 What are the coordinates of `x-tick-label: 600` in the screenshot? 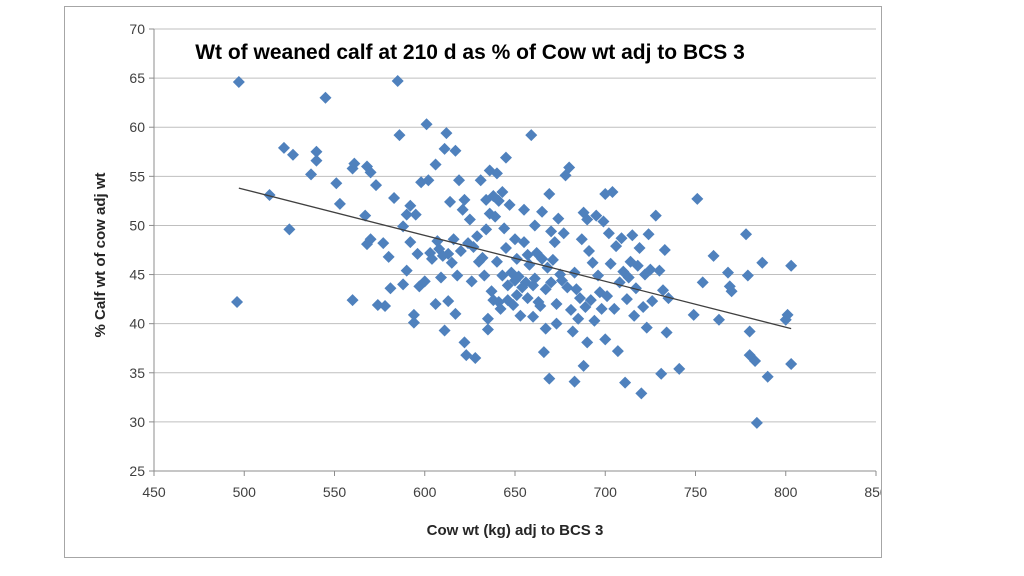 It's located at (425, 492).